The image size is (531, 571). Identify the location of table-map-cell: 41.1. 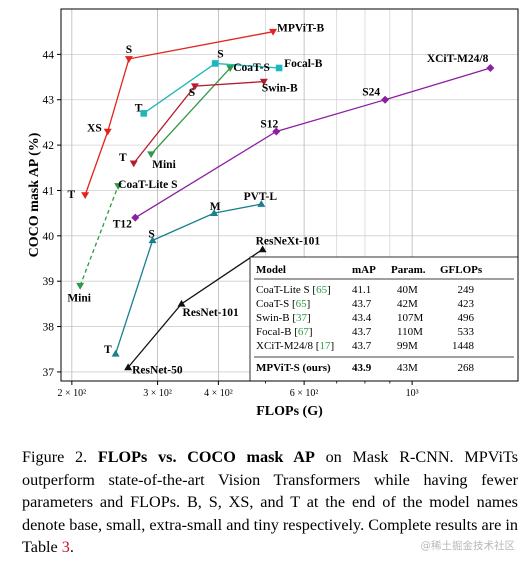
(361, 290).